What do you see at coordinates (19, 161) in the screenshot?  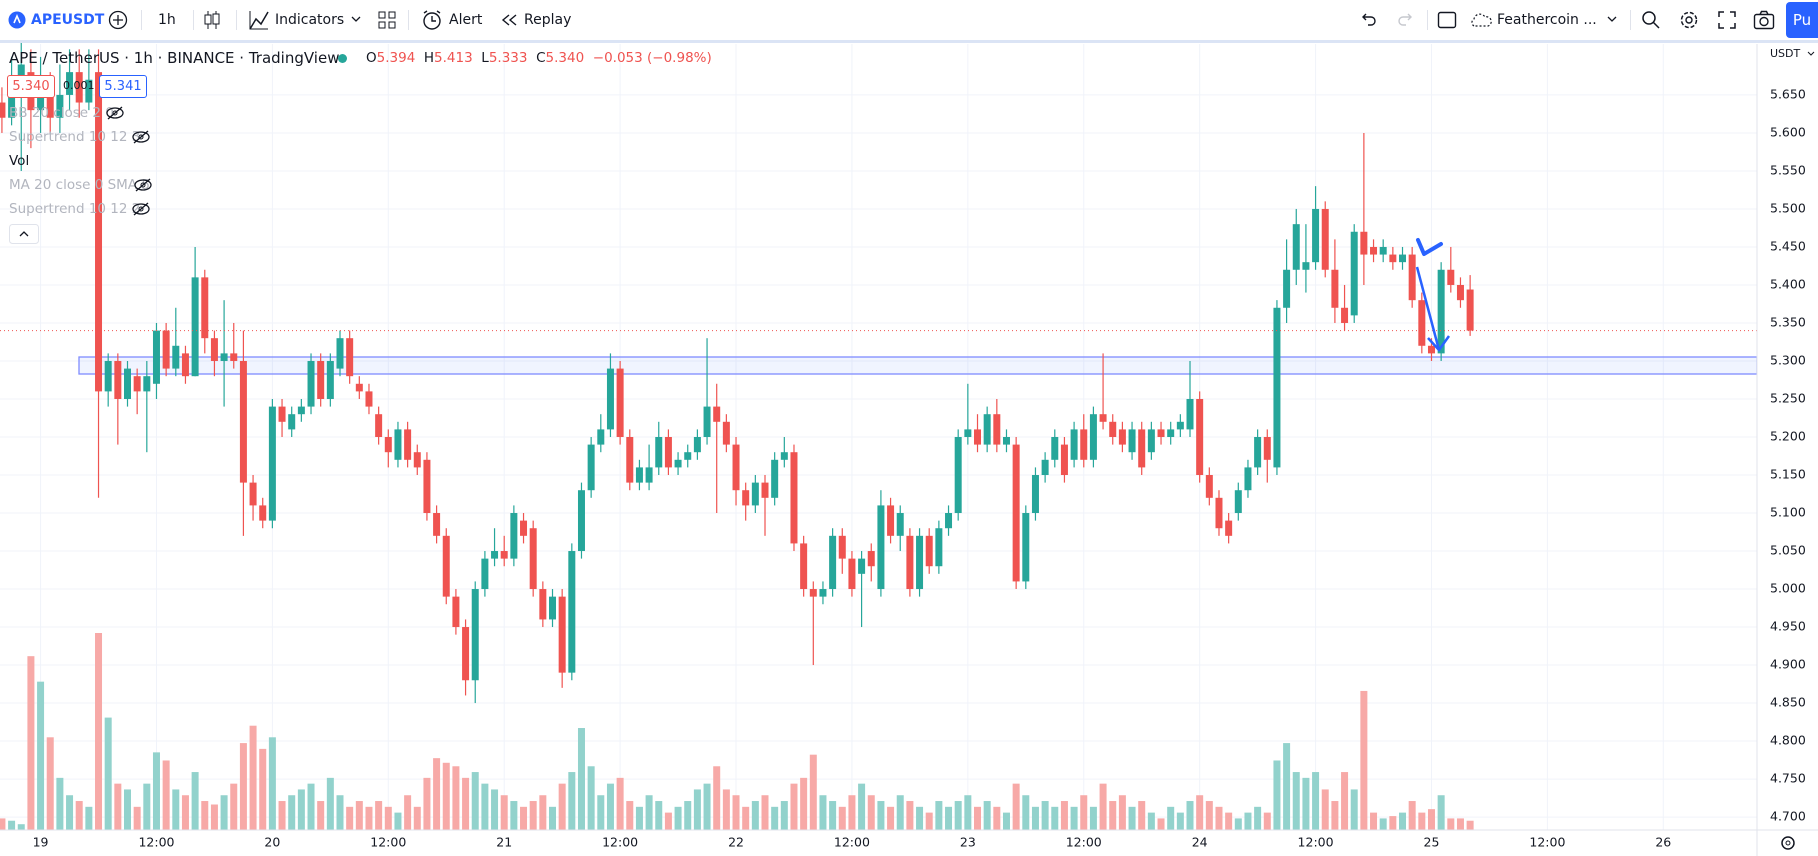 I see `indicator-label: Vol` at bounding box center [19, 161].